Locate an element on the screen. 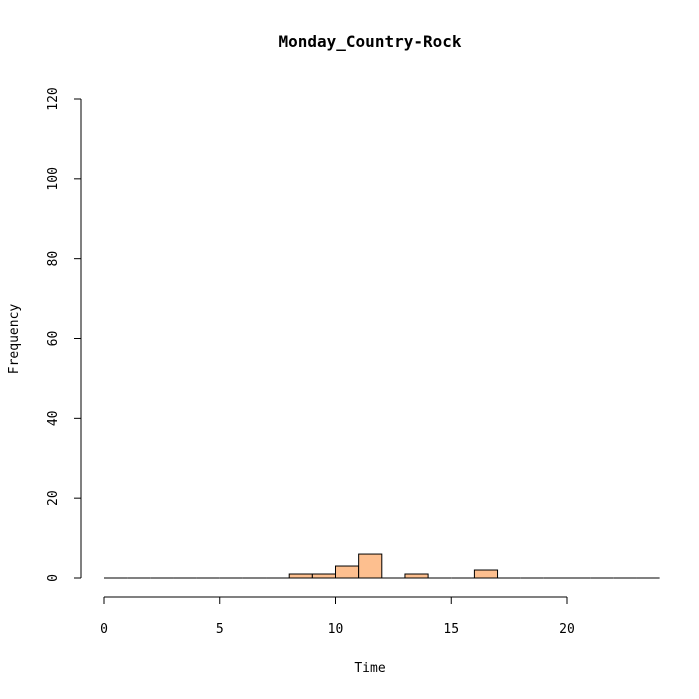 This screenshot has height=699, width=699. y-tick-label: 0 is located at coordinates (53, 578).